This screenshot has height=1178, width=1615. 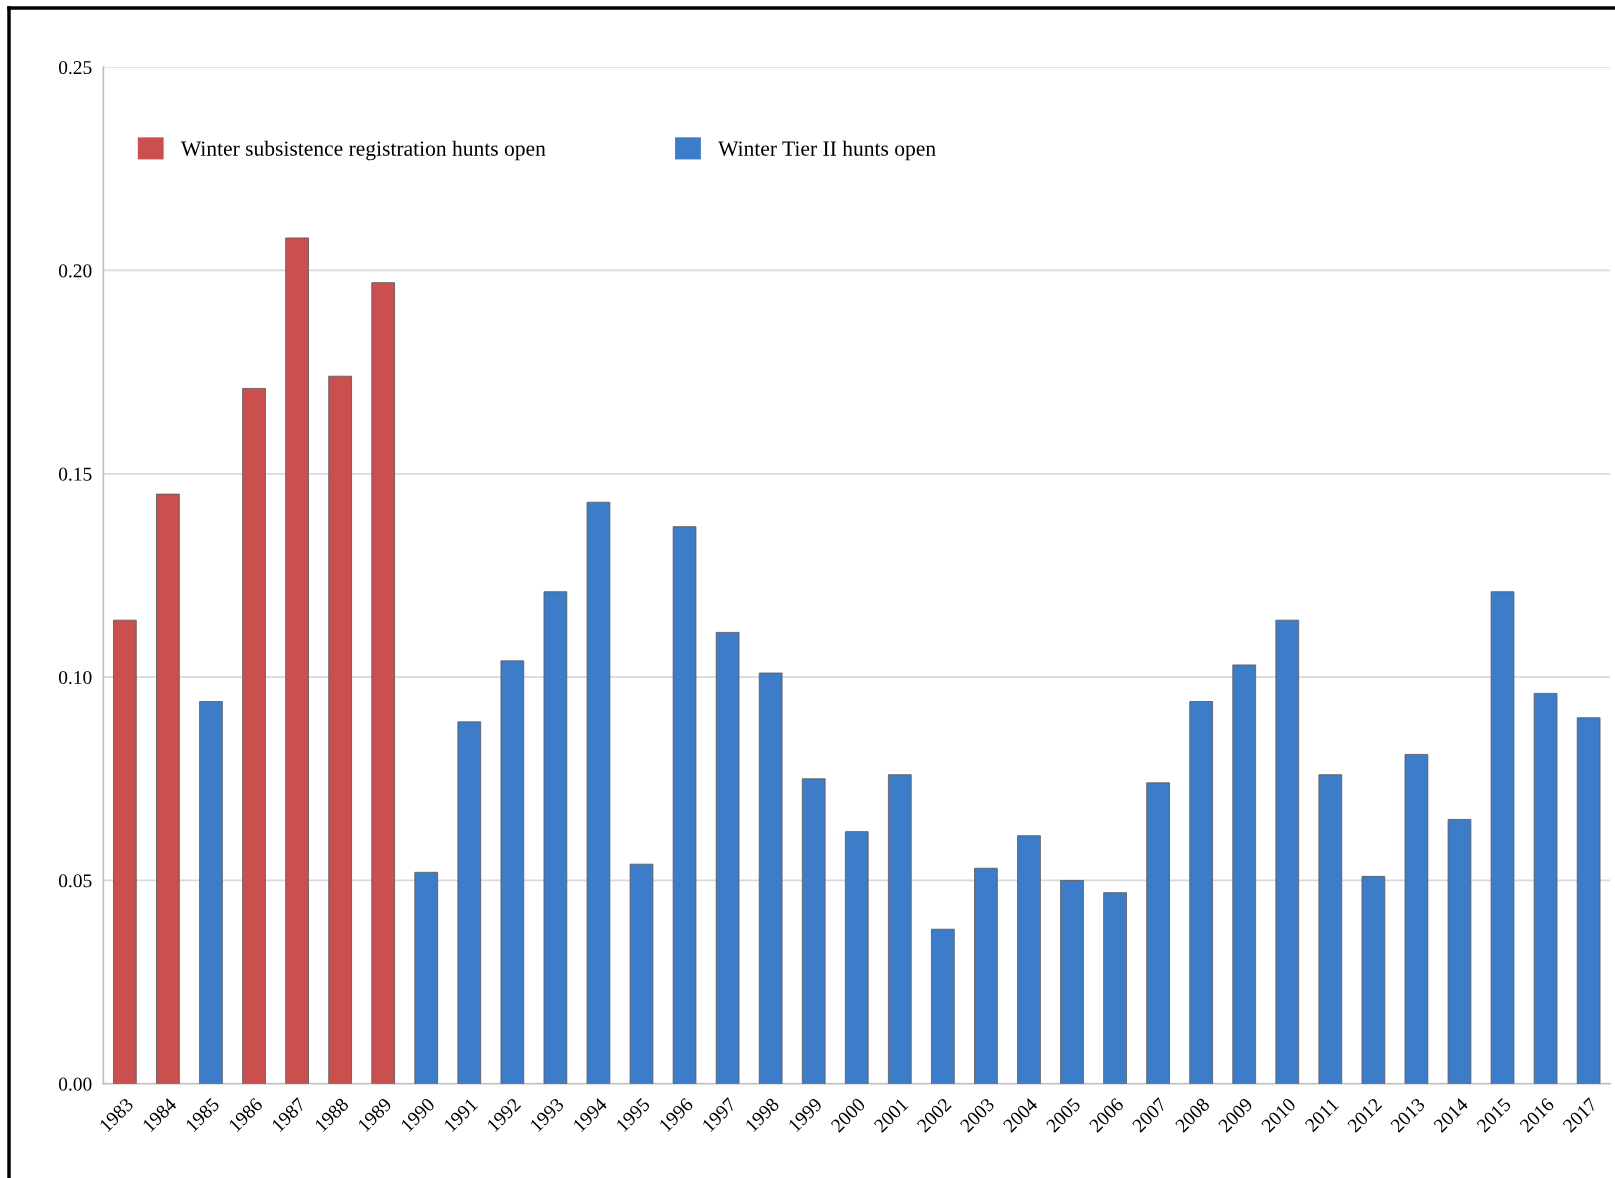 What do you see at coordinates (75, 271) in the screenshot?
I see `y-tick-label: 0.20` at bounding box center [75, 271].